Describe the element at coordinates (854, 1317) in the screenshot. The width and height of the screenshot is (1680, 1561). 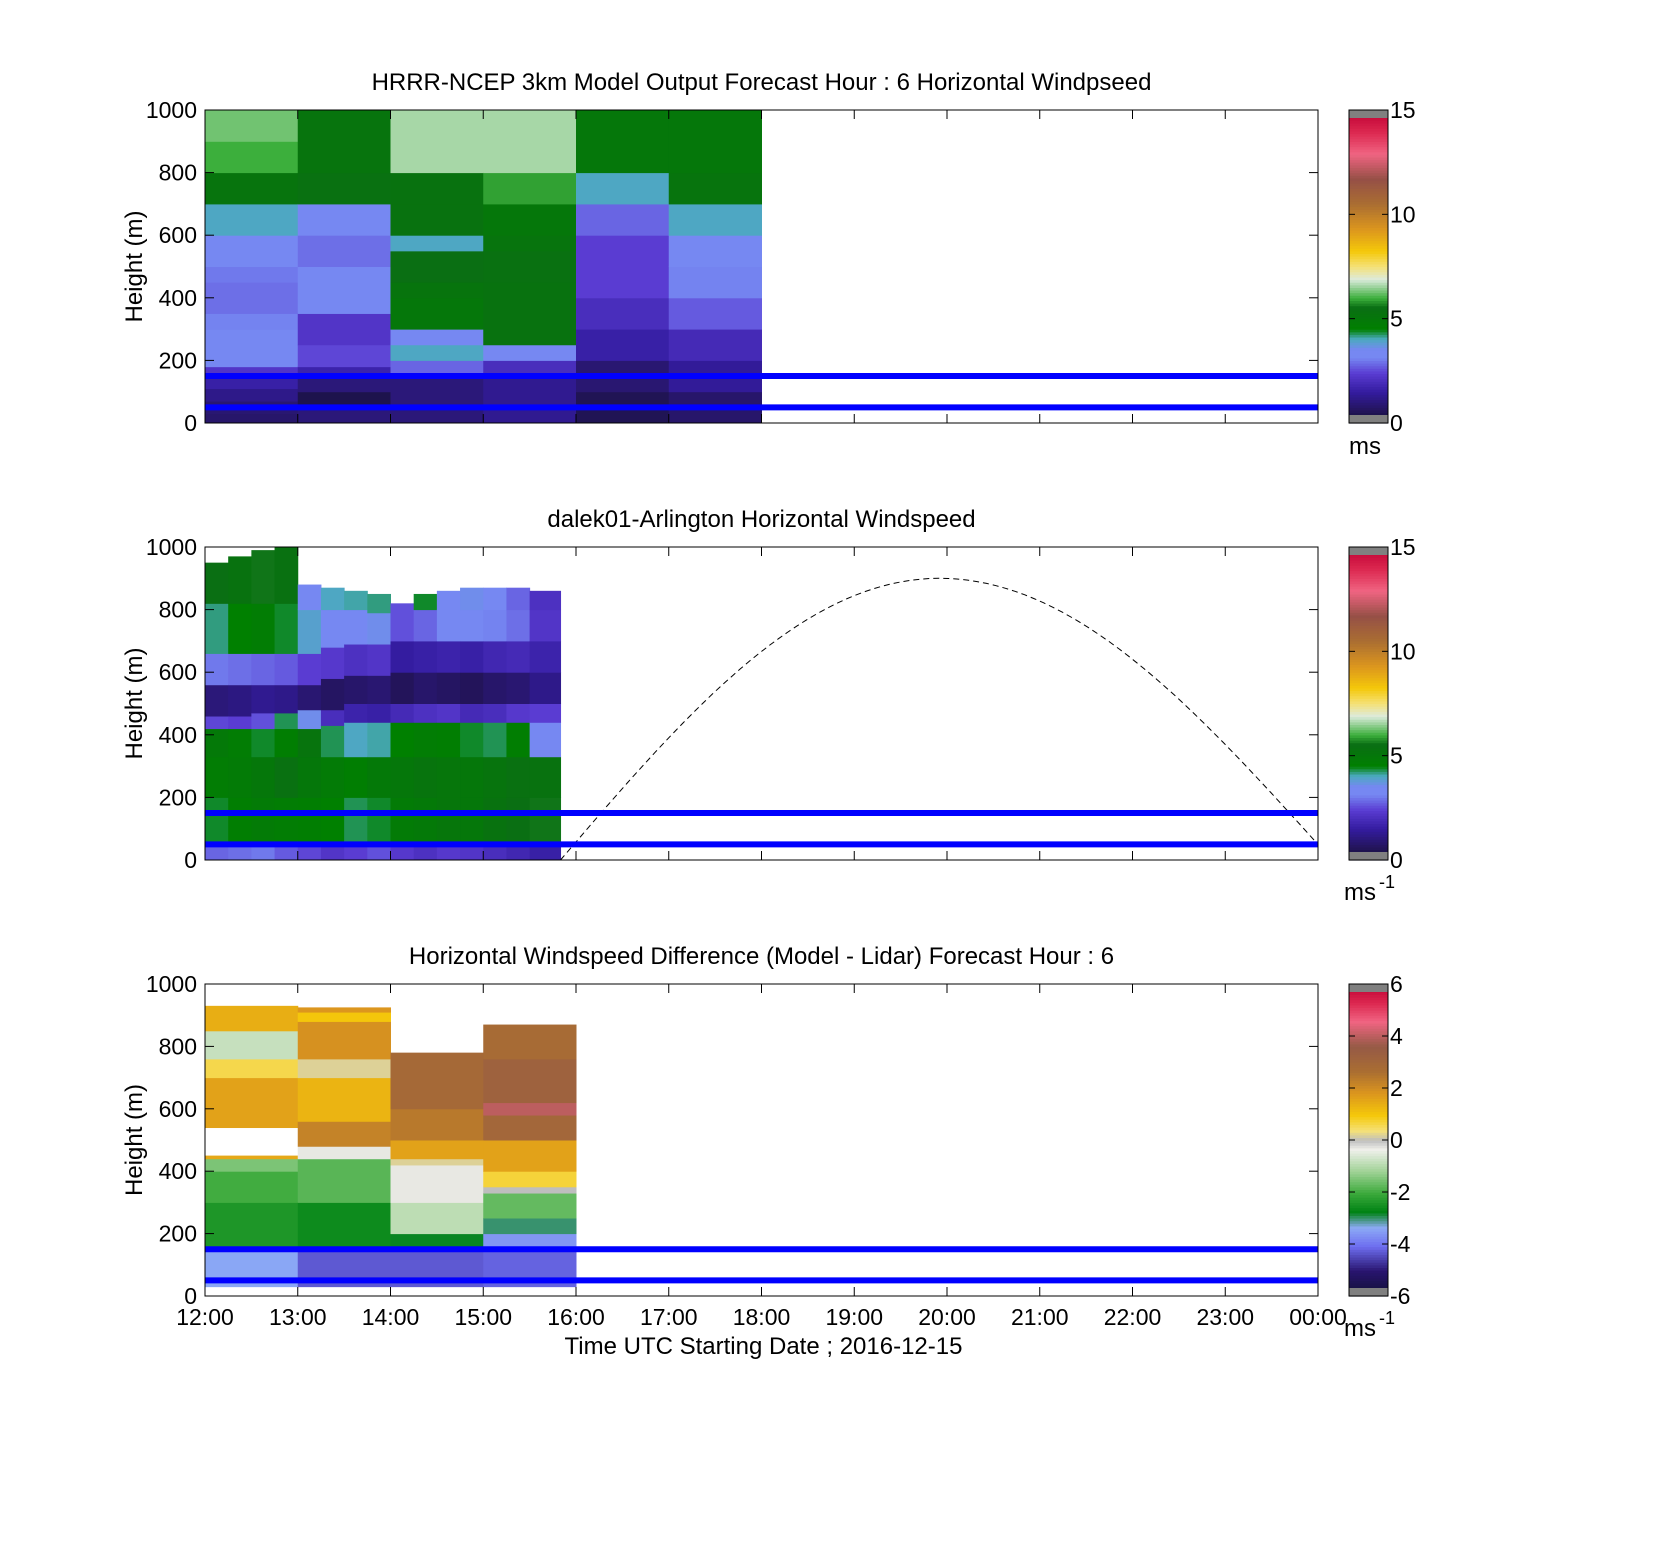
I see `x-tick-label: 19:00` at that location.